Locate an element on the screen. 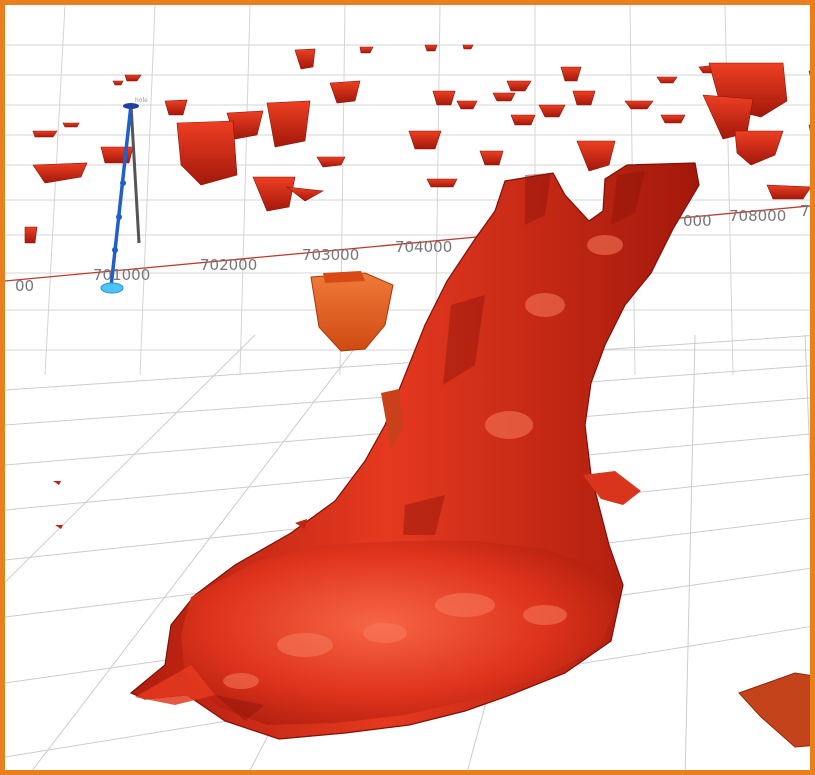 This screenshot has height=775, width=815. axis-tick-label: 701000 is located at coordinates (121, 275).